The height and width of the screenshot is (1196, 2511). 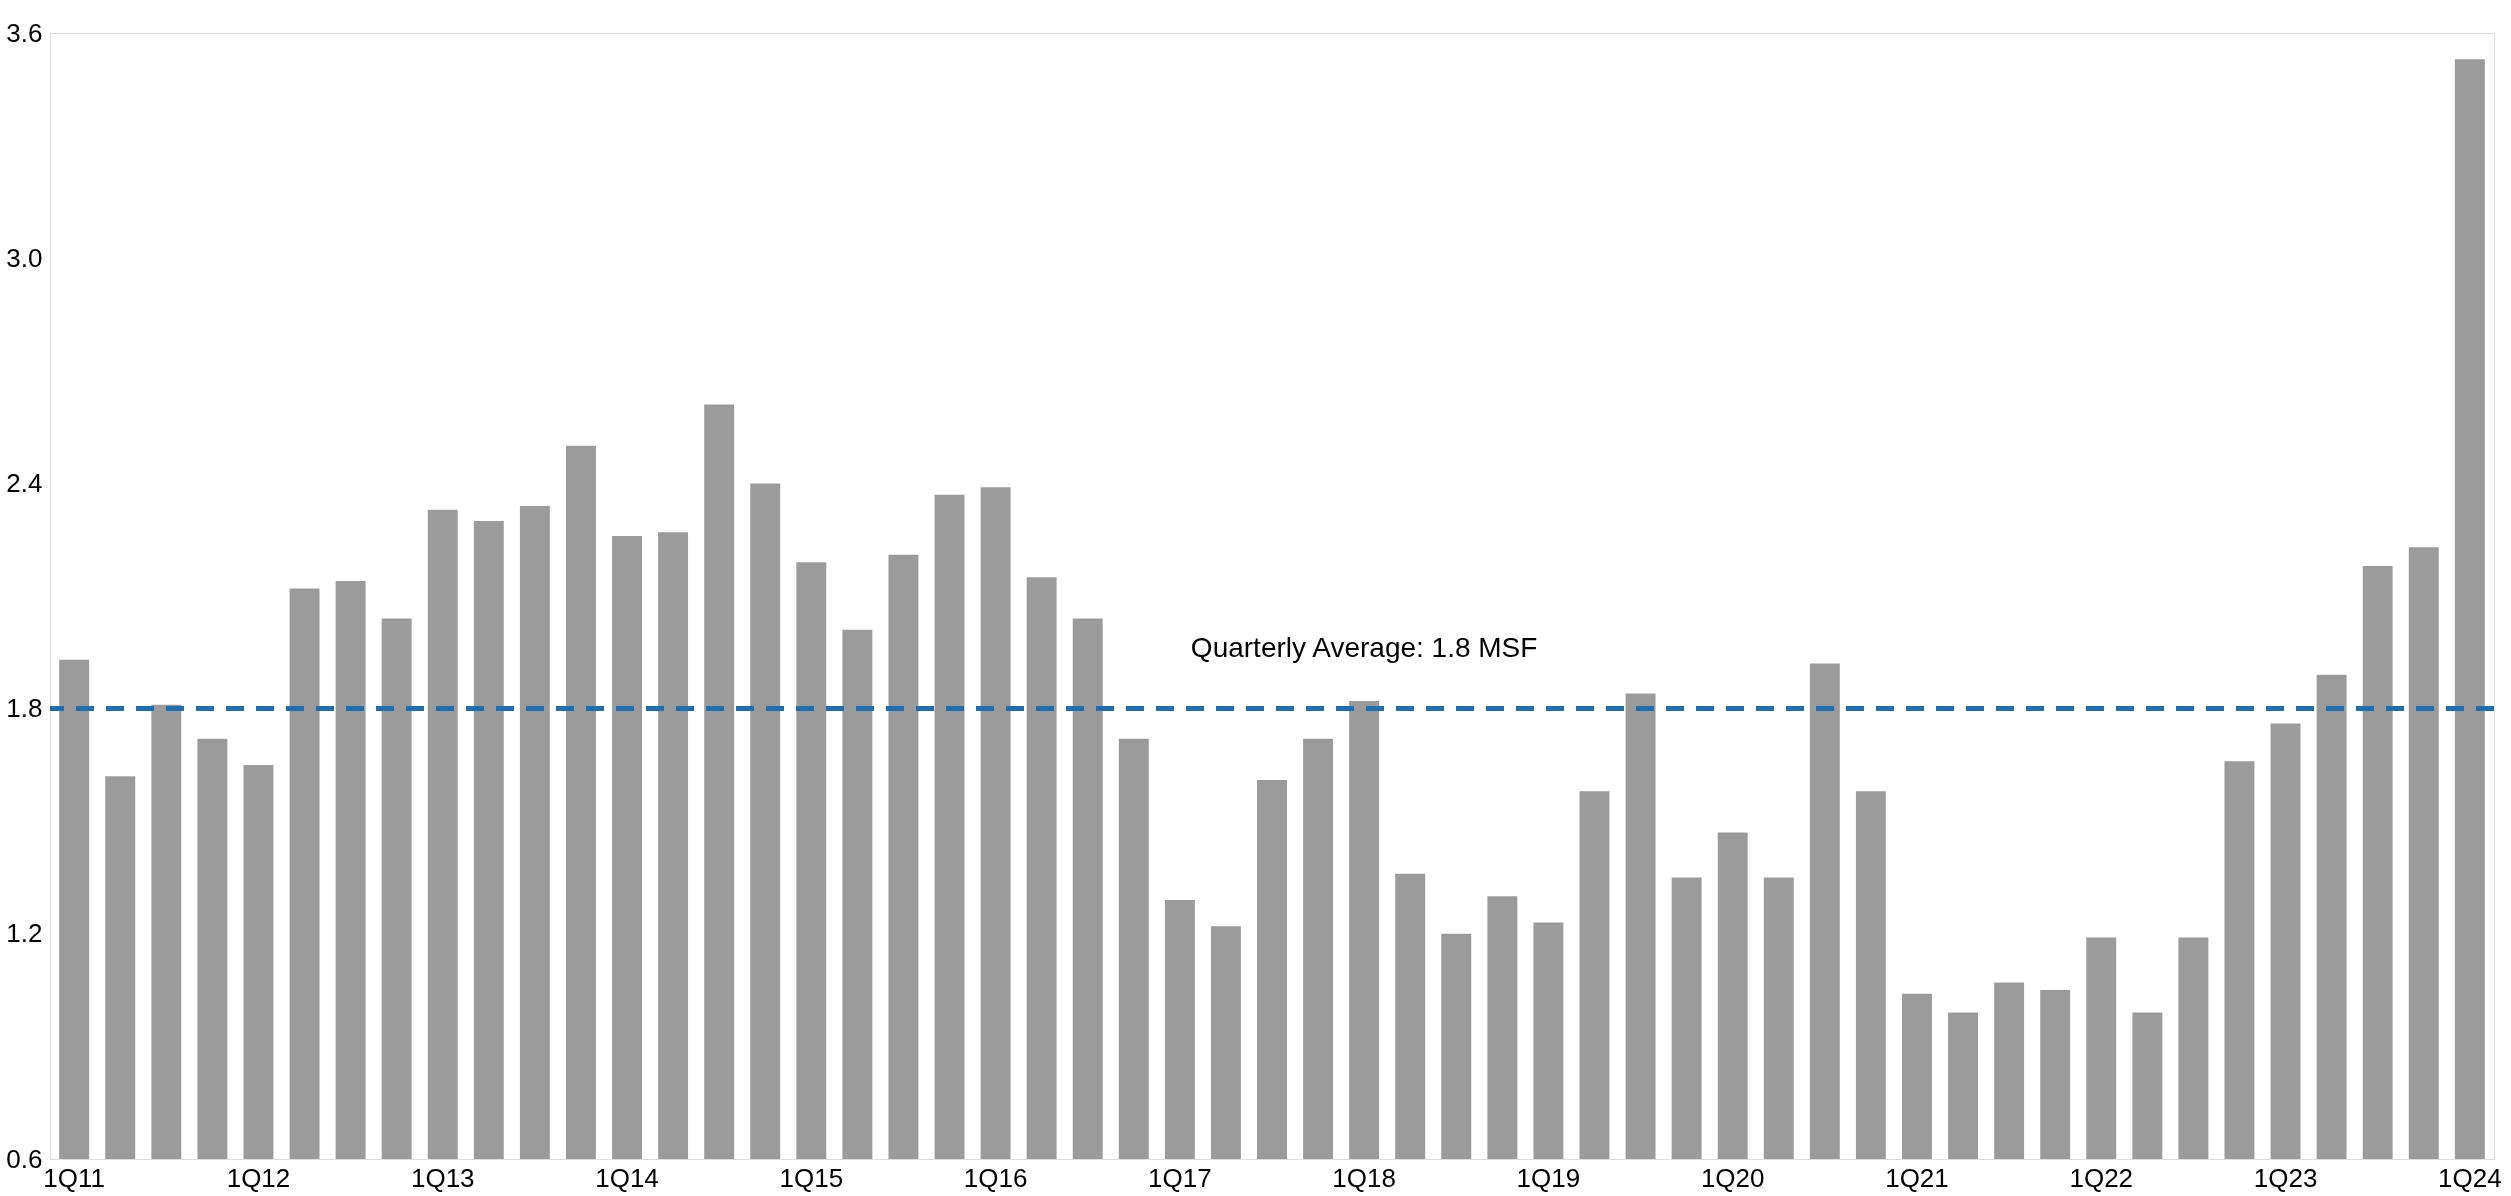 What do you see at coordinates (1917, 1177) in the screenshot?
I see `x-tick-label: 1Q21` at bounding box center [1917, 1177].